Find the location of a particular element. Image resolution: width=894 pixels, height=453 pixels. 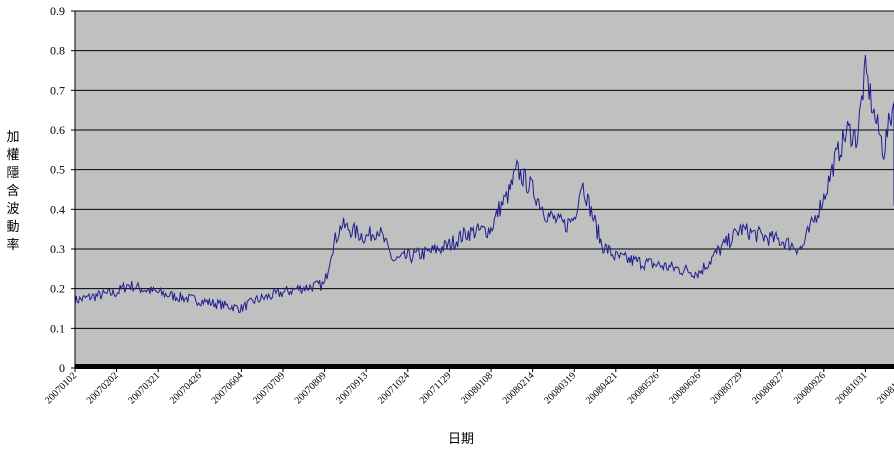

x-tick-label: 20080108 is located at coordinates (477, 388).